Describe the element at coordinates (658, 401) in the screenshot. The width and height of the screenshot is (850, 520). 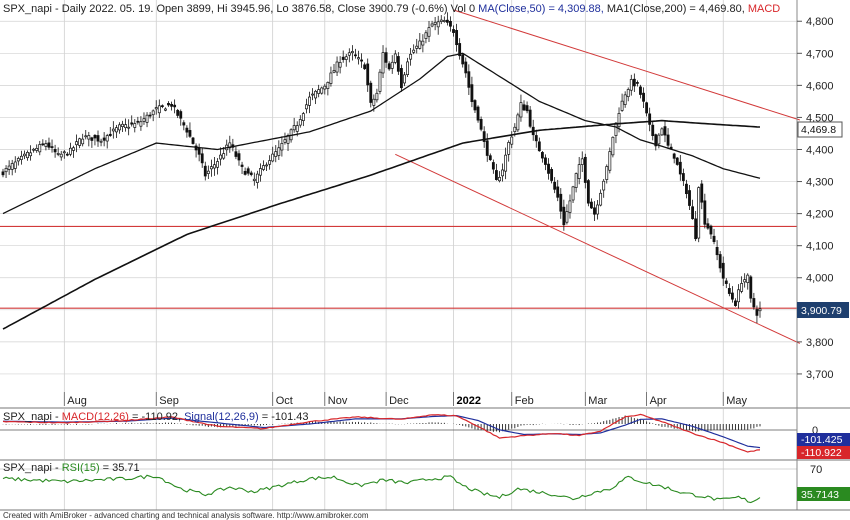
I see `month-label: Apr` at that location.